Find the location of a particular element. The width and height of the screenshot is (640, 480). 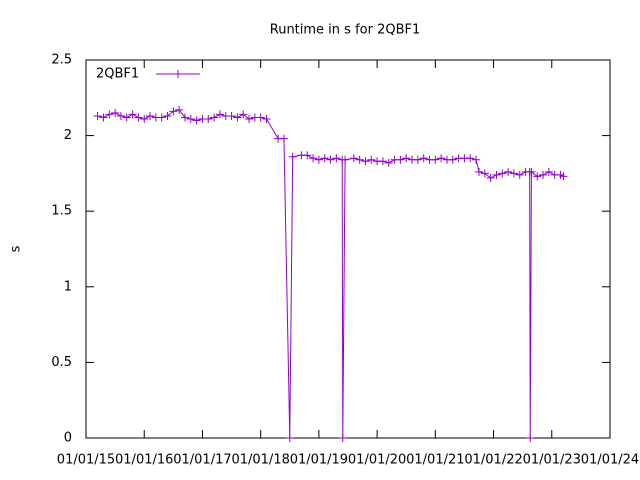

x-tick-label: 01/01/20 is located at coordinates (377, 460).